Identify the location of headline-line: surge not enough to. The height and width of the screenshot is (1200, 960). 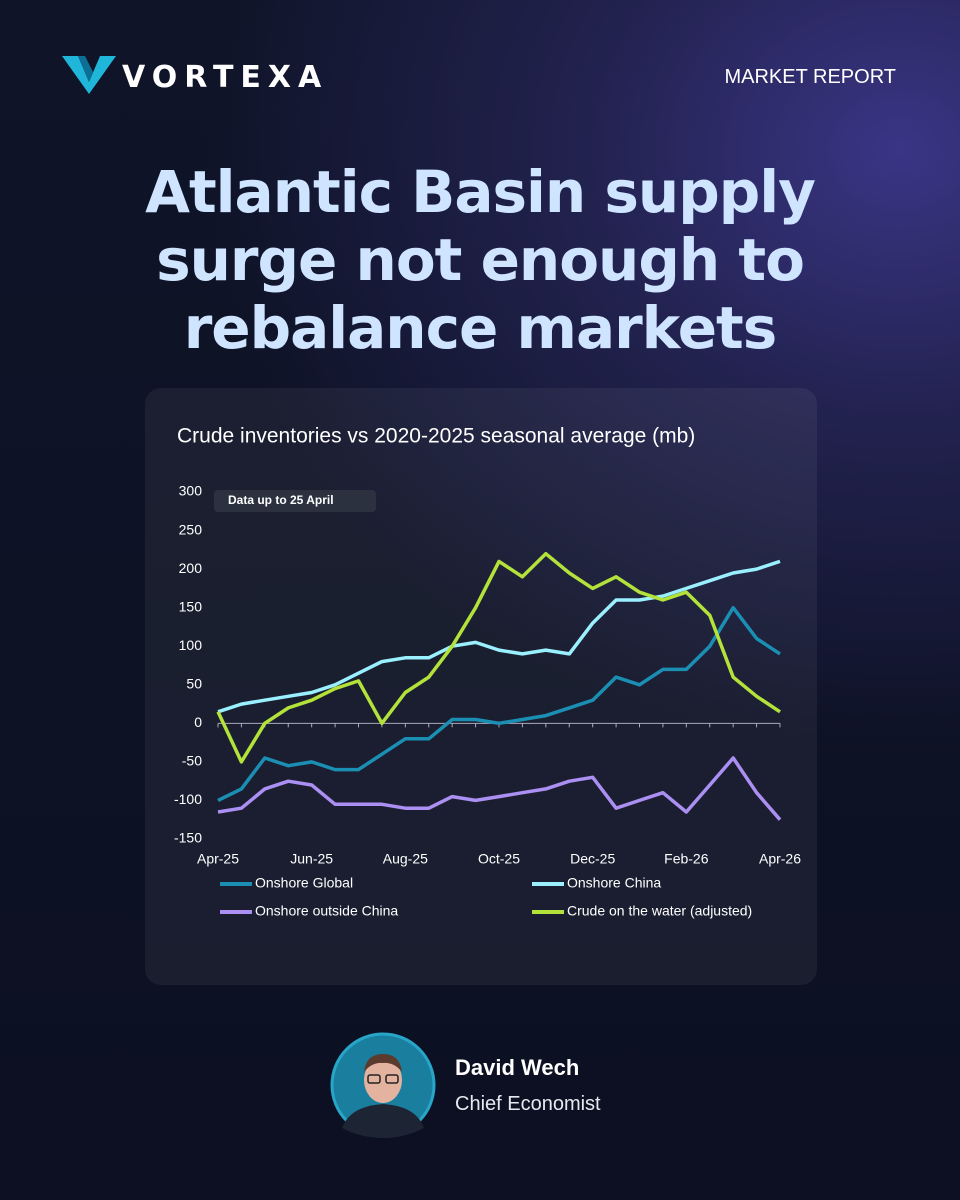
(480, 260).